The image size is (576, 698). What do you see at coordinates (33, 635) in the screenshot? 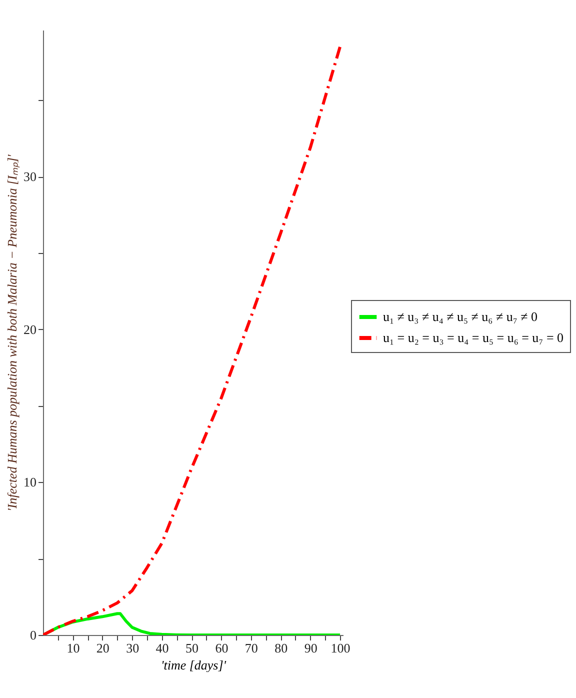
I see `y-tick-label: 0` at bounding box center [33, 635].